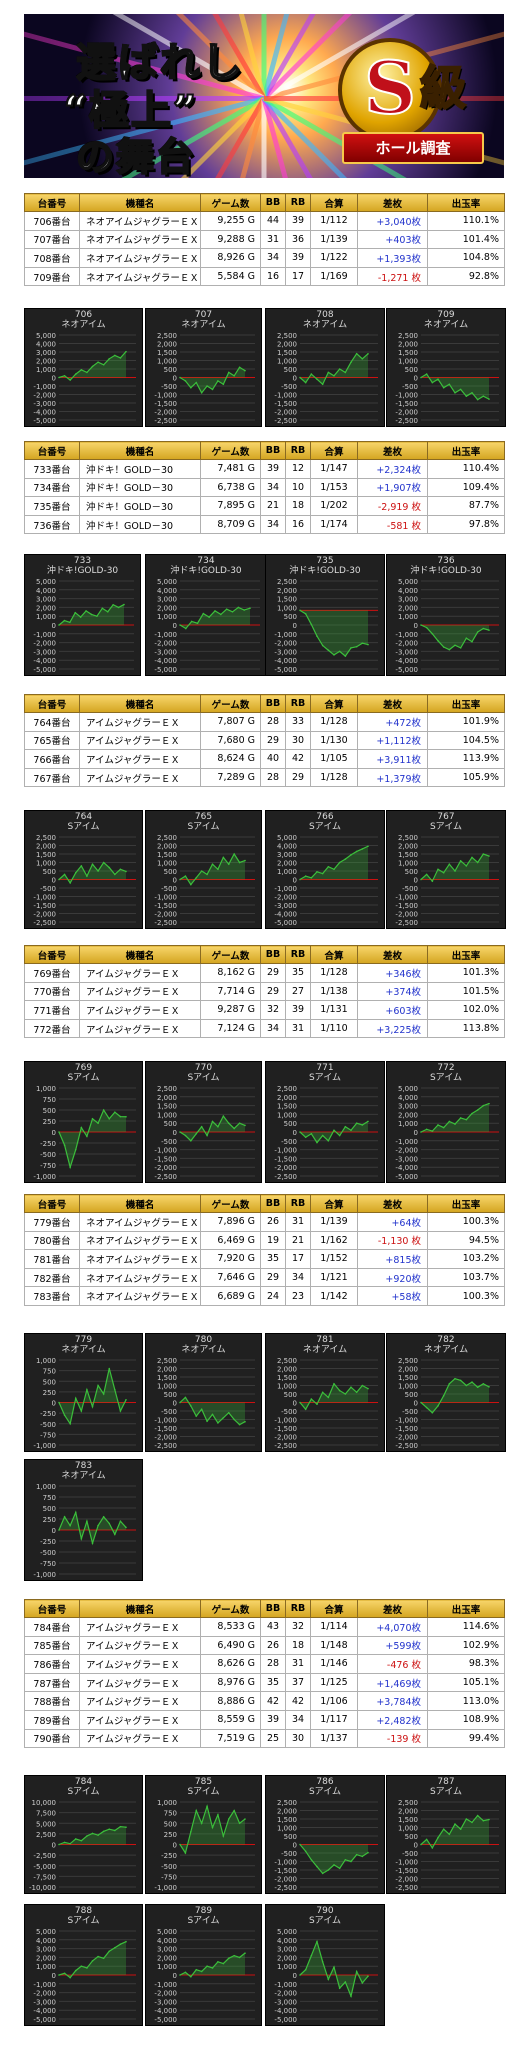 Image resolution: width=526 pixels, height=2048 pixels. I want to click on cell-diff: +1,379枚, so click(392, 777).